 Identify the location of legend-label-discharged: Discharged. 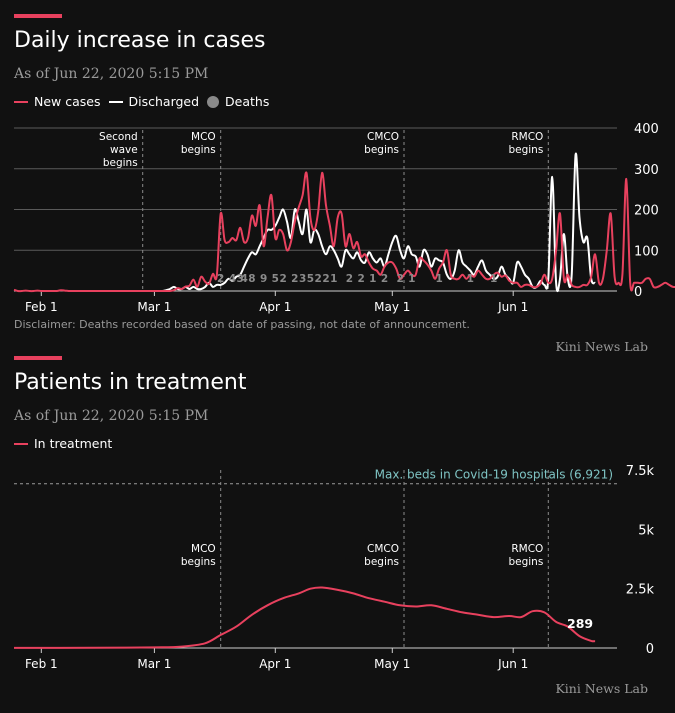
(164, 101).